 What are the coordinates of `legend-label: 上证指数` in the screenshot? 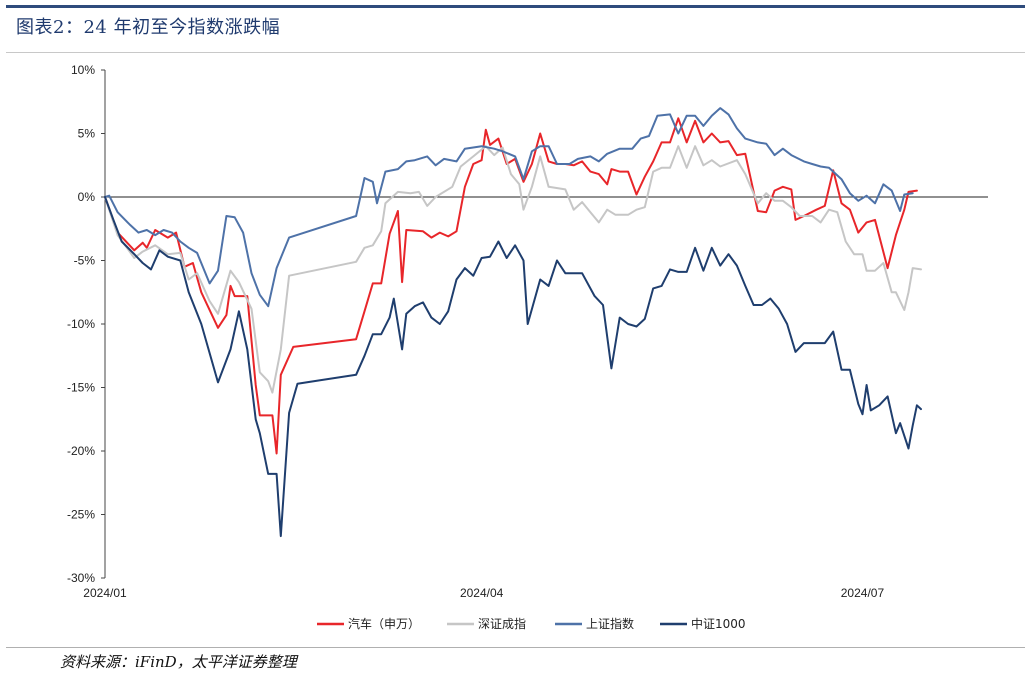 It's located at (610, 623).